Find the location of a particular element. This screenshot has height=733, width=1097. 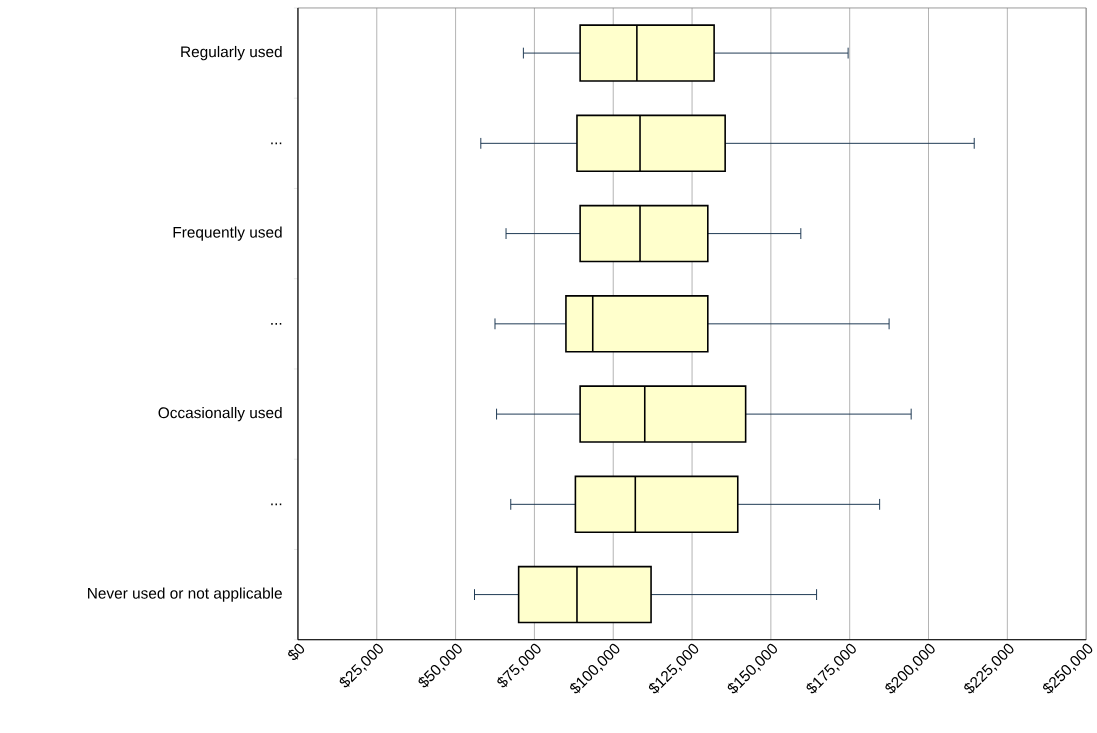

y-tick-label: Never used or not applicable is located at coordinates (185, 594).